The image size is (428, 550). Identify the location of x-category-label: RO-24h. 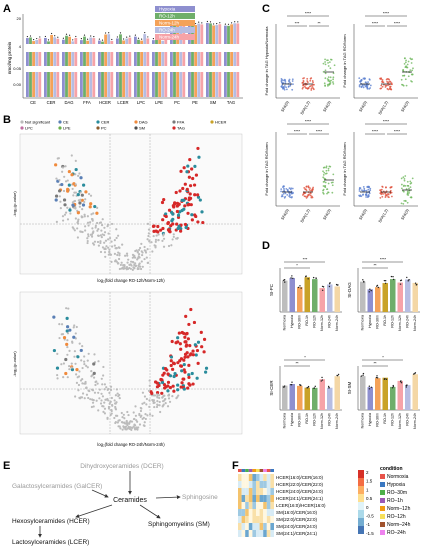
(330, 419).